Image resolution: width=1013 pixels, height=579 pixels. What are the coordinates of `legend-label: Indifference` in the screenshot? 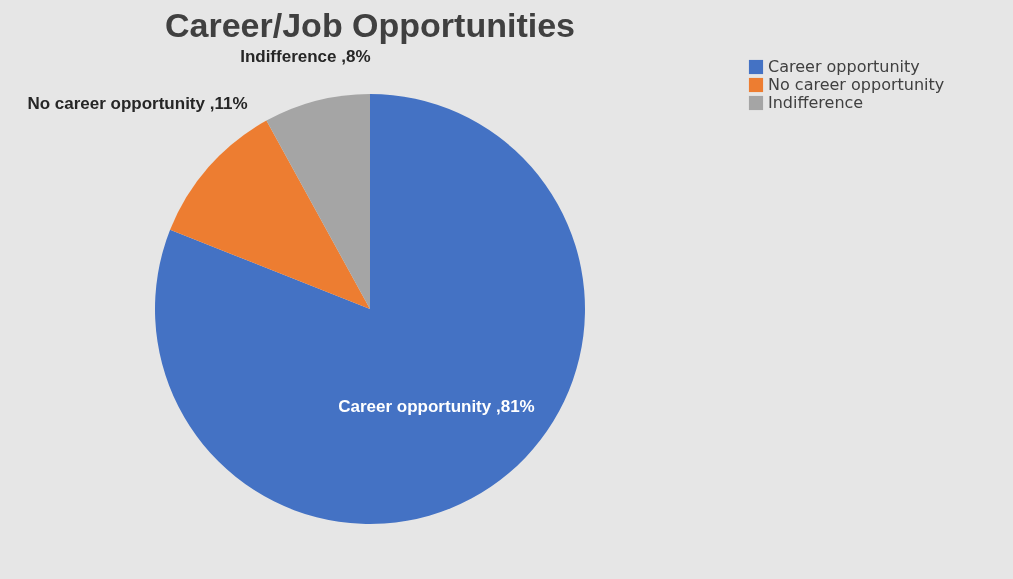 It's located at (816, 102).